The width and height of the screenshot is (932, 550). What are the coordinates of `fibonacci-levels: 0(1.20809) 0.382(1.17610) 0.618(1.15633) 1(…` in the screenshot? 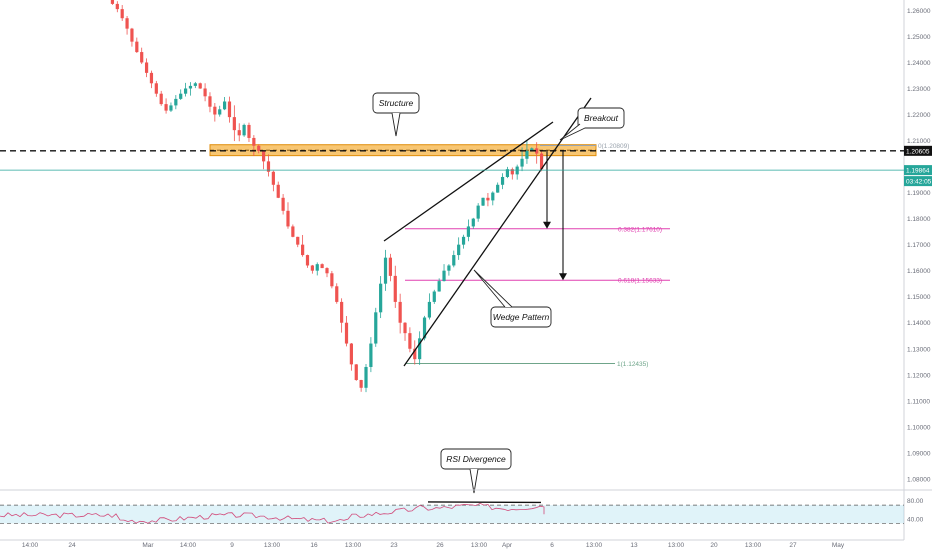 It's located at (537, 255).